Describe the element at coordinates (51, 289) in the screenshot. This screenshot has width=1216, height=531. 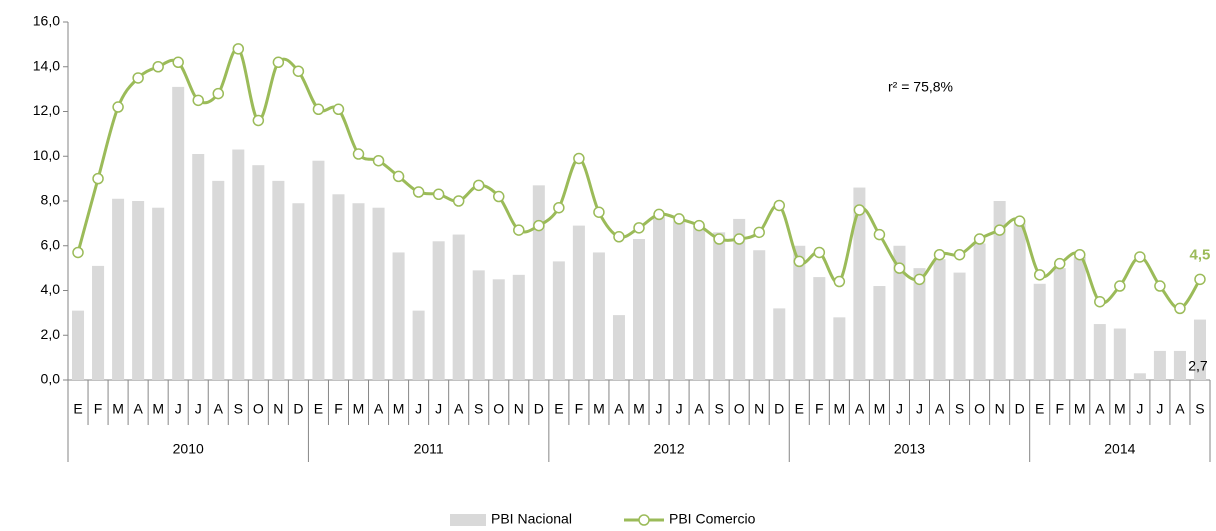
I see `y-tick-label: 4,0` at that location.